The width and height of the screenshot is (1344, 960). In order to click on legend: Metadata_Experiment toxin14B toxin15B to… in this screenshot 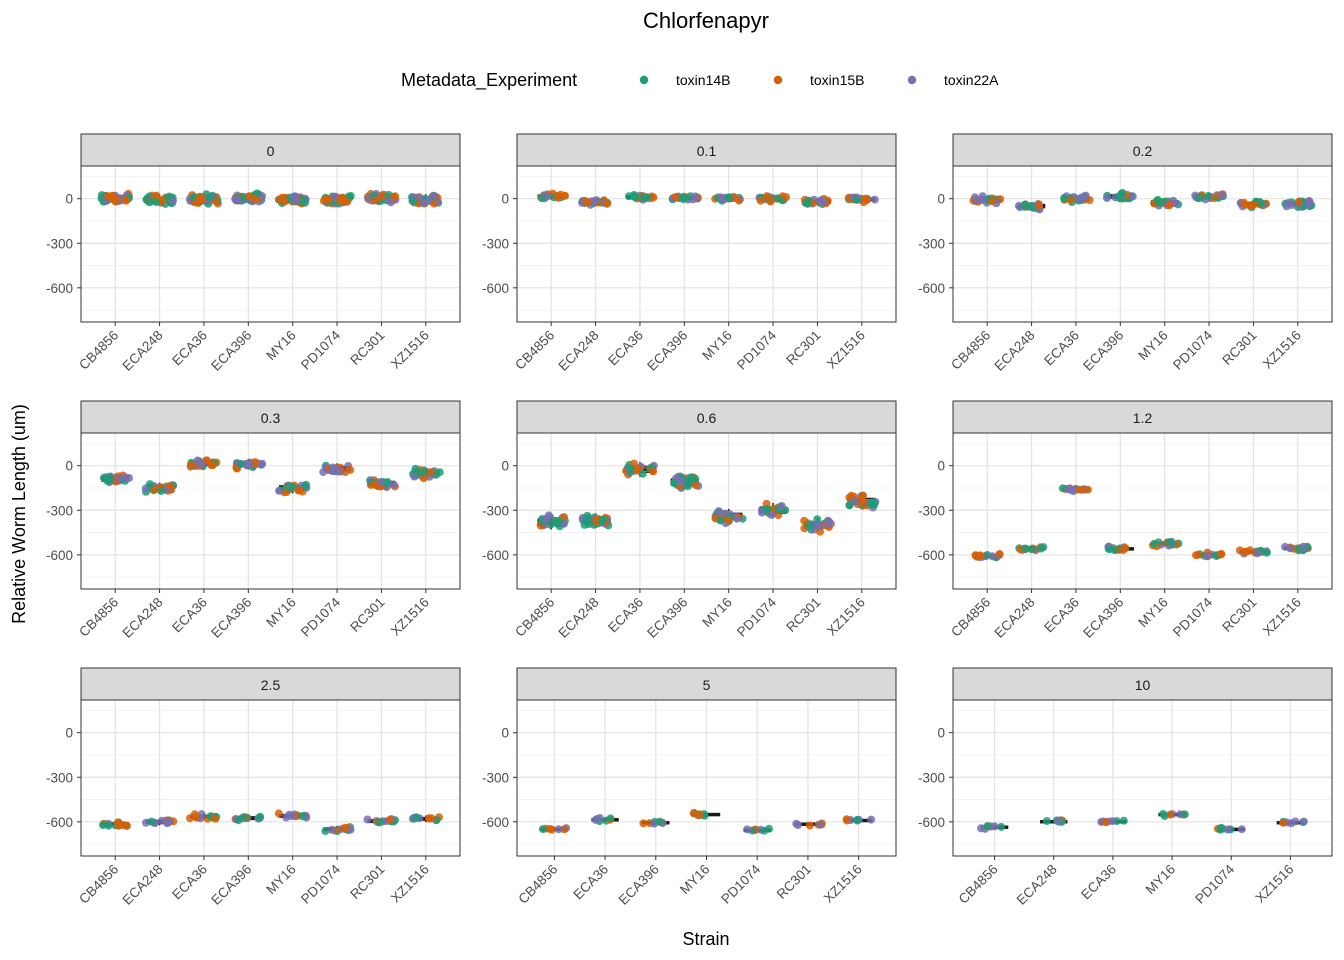, I will do `click(700, 80)`.